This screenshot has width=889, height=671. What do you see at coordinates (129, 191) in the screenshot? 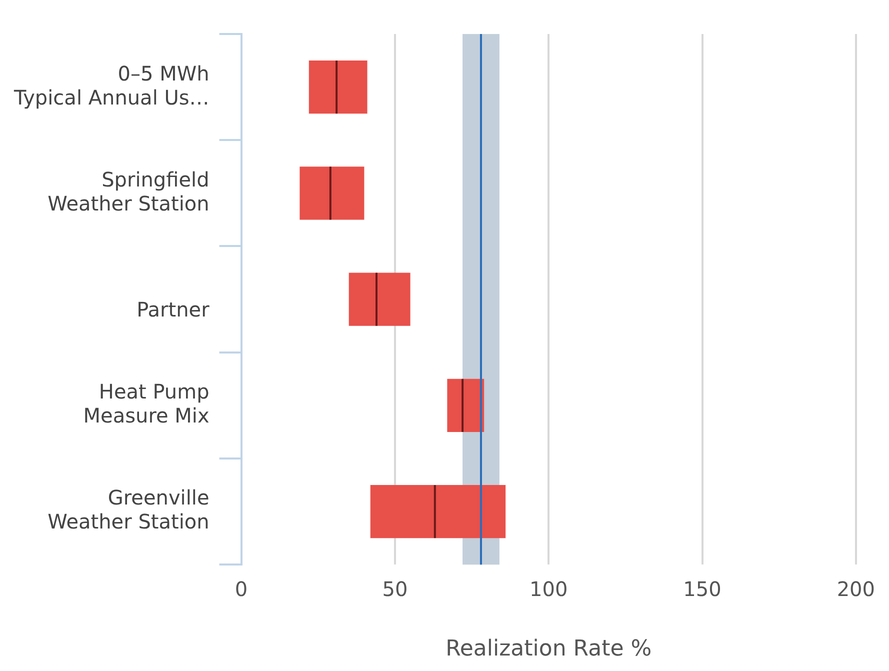
I see `y-tick-label: Springfield Weather Station` at bounding box center [129, 191].